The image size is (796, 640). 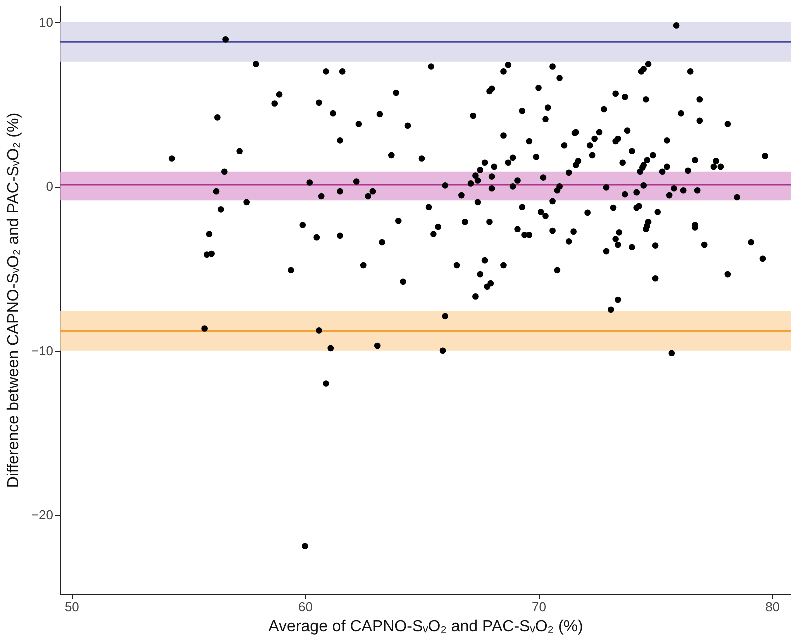 I want to click on y-axis-title: Difference between CAPNO-SᵥO₂ and PAC-SᵥO₂ (%), so click(x=13, y=300).